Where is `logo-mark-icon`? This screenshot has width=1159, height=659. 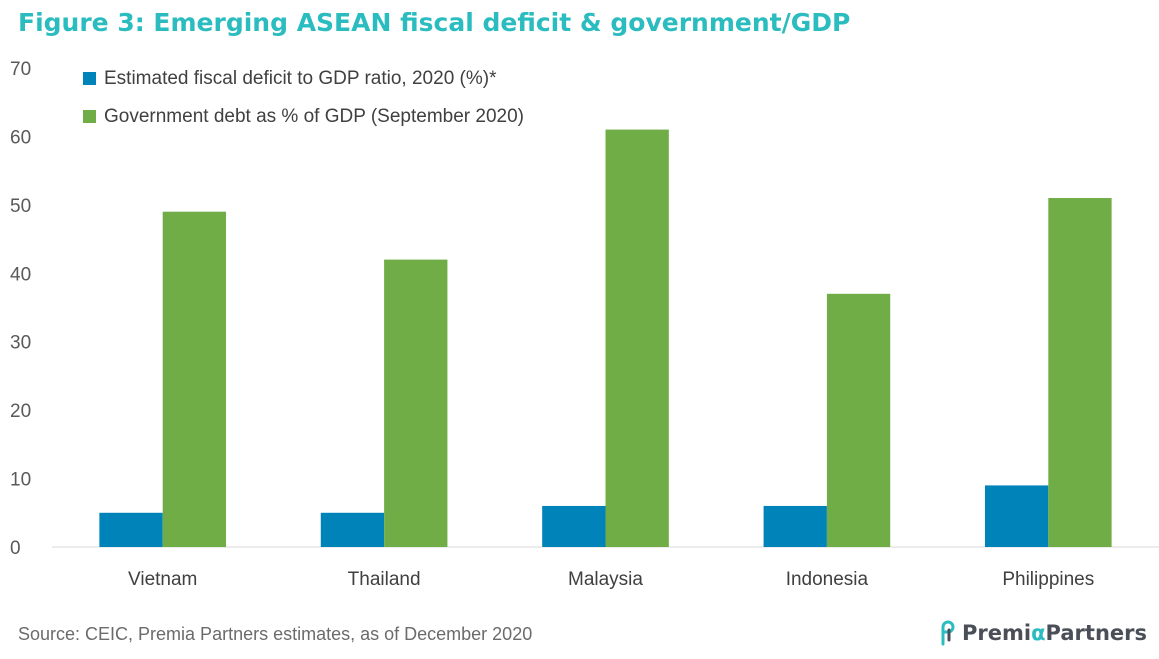
logo-mark-icon is located at coordinates (948, 633).